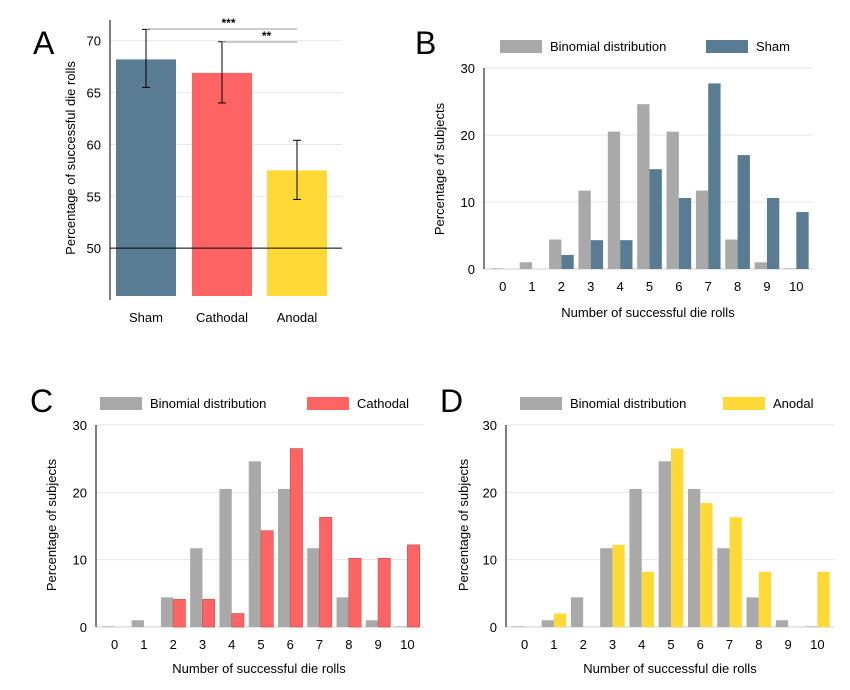 The image size is (850, 690). What do you see at coordinates (44, 43) in the screenshot?
I see `panel-label-a: A` at bounding box center [44, 43].